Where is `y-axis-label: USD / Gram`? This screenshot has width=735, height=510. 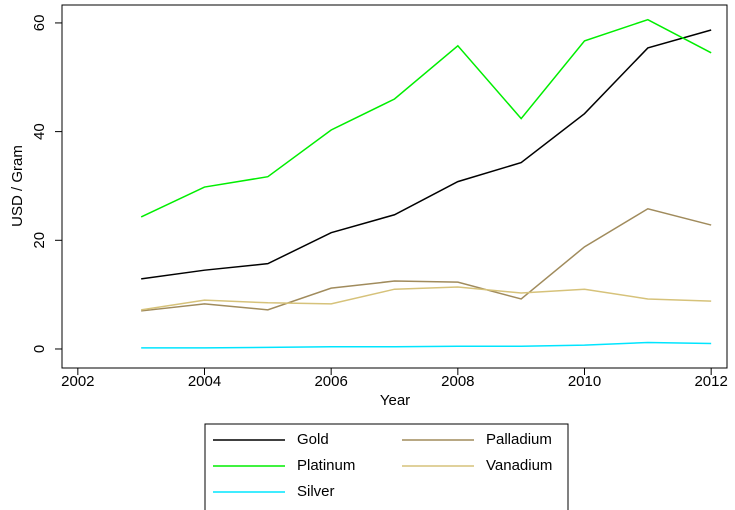 y-axis-label: USD / Gram is located at coordinates (17, 186).